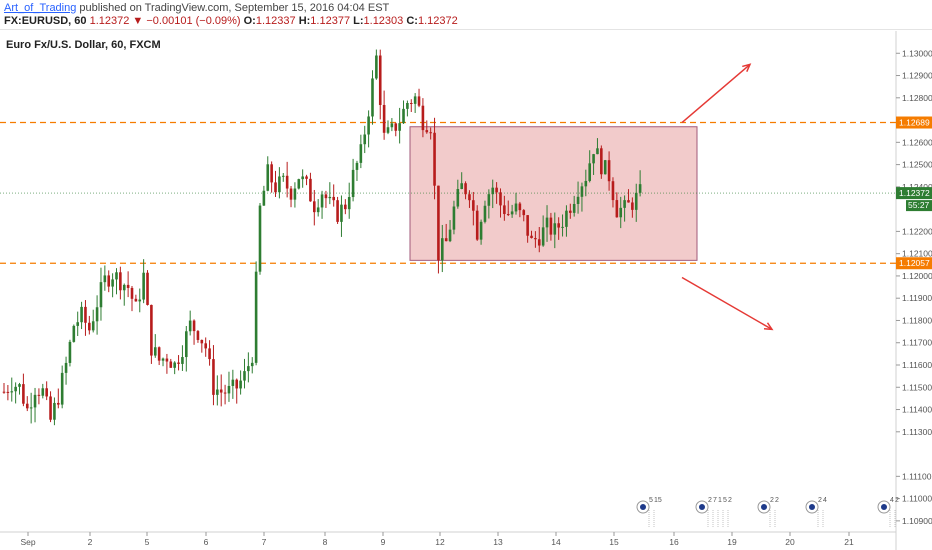 This screenshot has width=932, height=550. I want to click on price-tick-label: 1.13000, so click(917, 53).